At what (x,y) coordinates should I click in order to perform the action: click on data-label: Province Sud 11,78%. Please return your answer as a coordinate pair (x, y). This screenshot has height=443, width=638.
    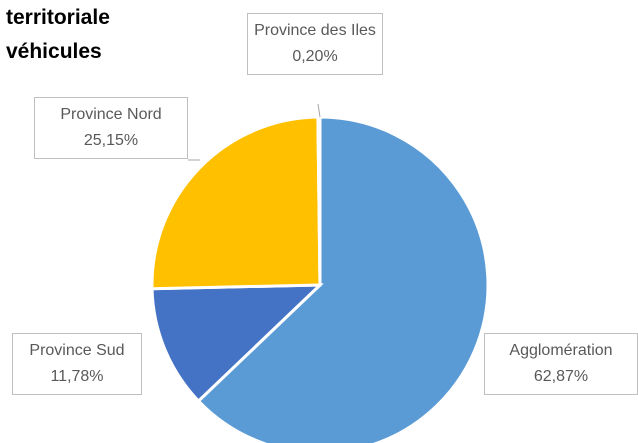
    Looking at the image, I should click on (77, 364).